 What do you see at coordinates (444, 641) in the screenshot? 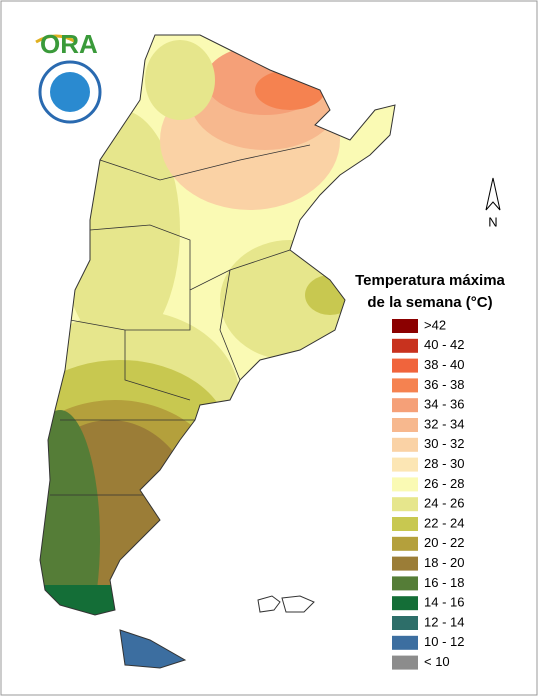
I see `legend-label: 10 - 12` at bounding box center [444, 641].